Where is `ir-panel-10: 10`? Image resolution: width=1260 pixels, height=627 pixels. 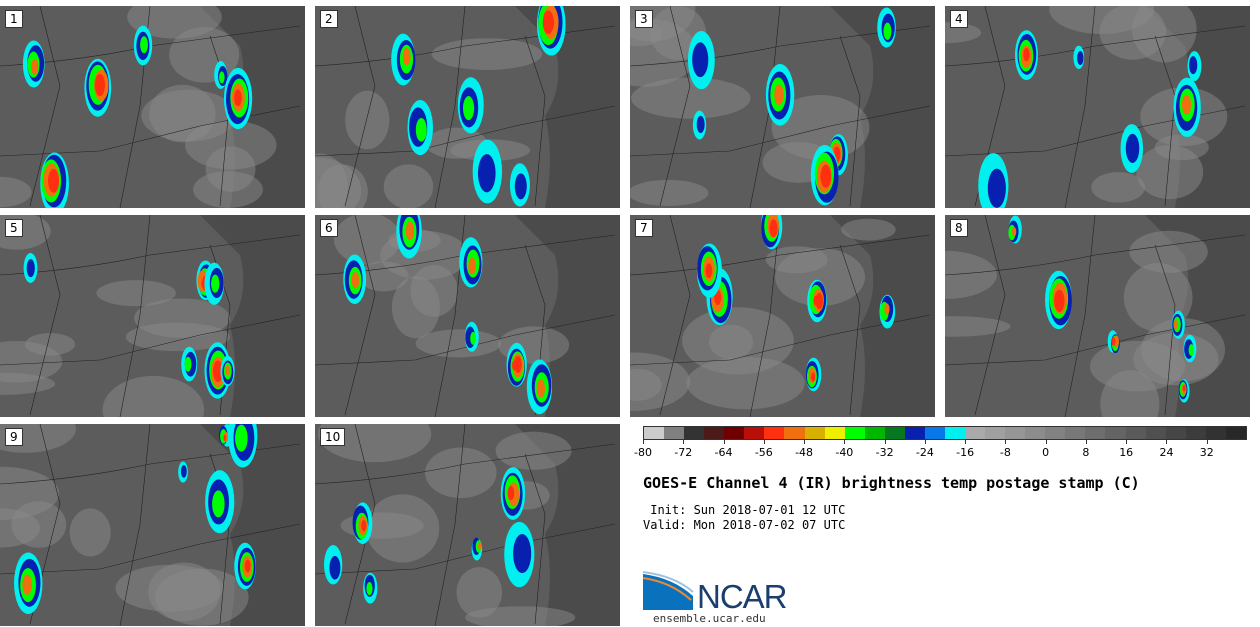 ir-panel-10: 10 is located at coordinates (467, 525).